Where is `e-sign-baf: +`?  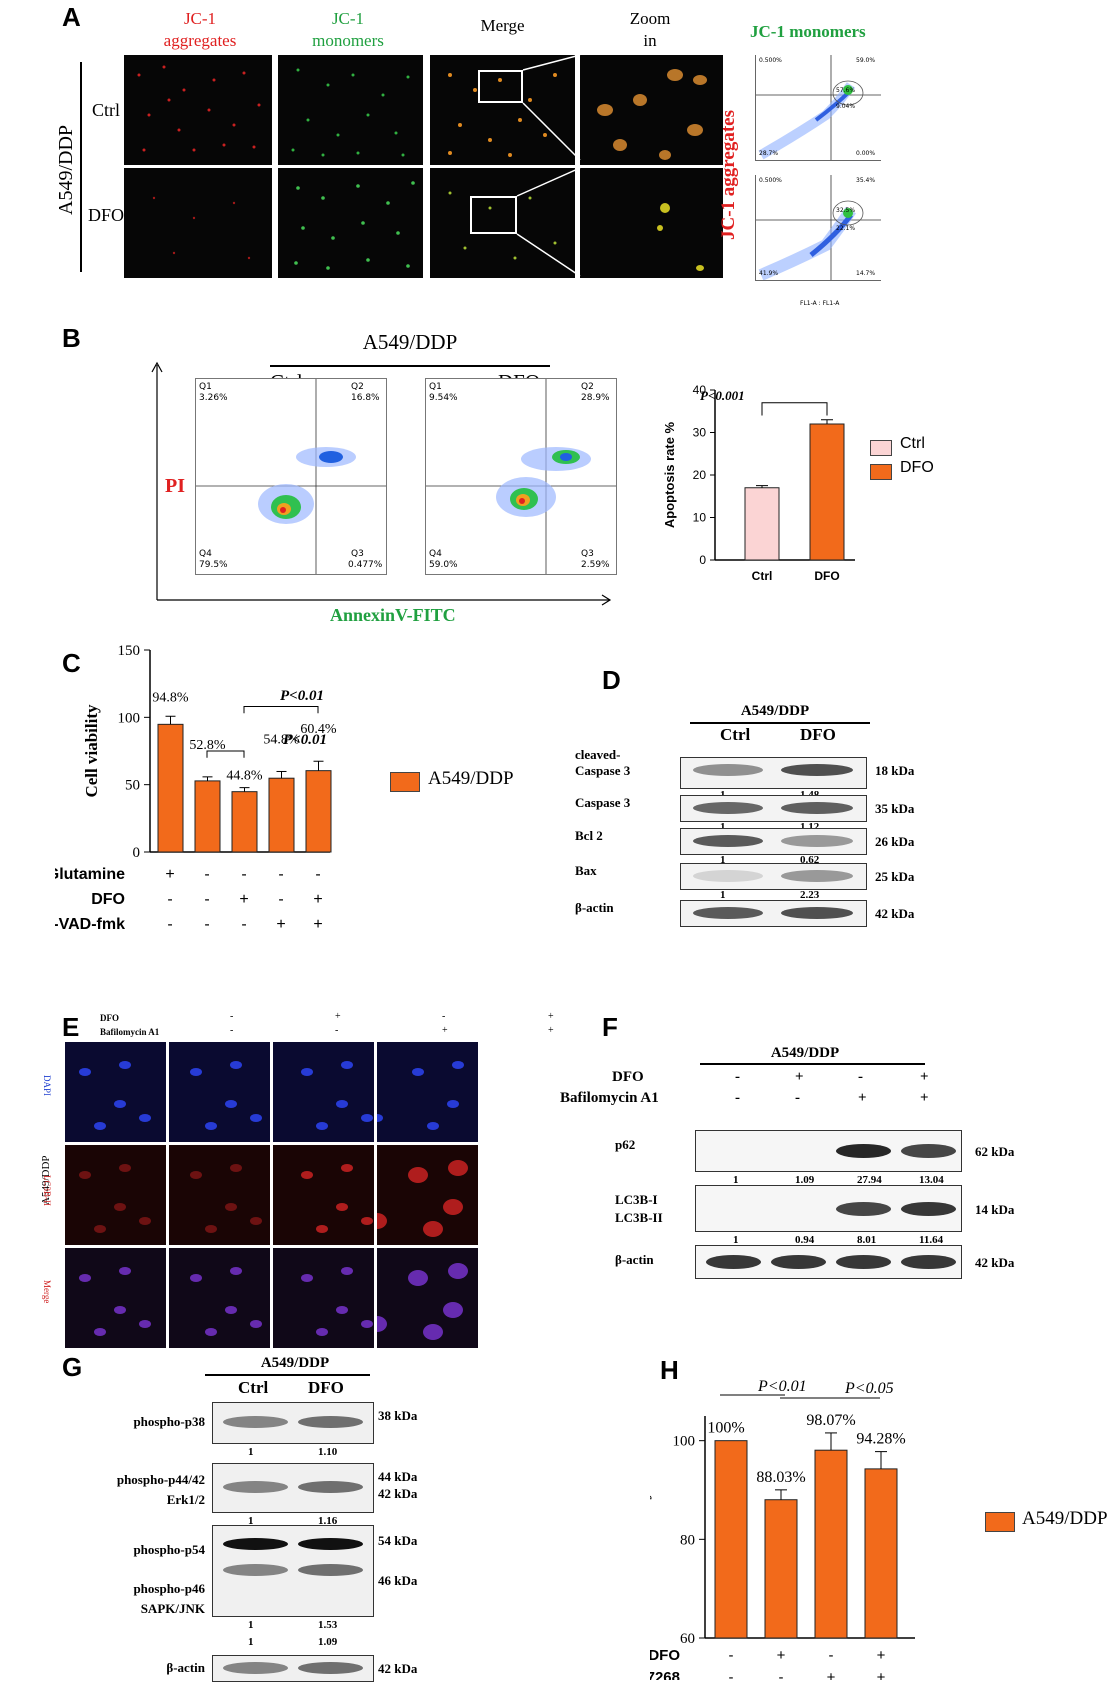
e-sign-baf: + is located at coordinates (445, 1030).